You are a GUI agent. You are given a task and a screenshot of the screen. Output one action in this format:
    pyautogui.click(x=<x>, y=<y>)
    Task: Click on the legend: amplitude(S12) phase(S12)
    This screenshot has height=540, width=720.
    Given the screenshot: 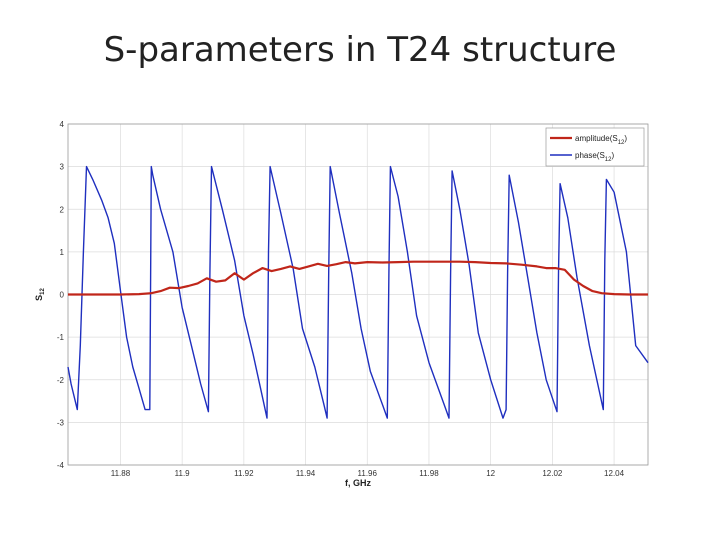 What is the action you would take?
    pyautogui.click(x=595, y=147)
    